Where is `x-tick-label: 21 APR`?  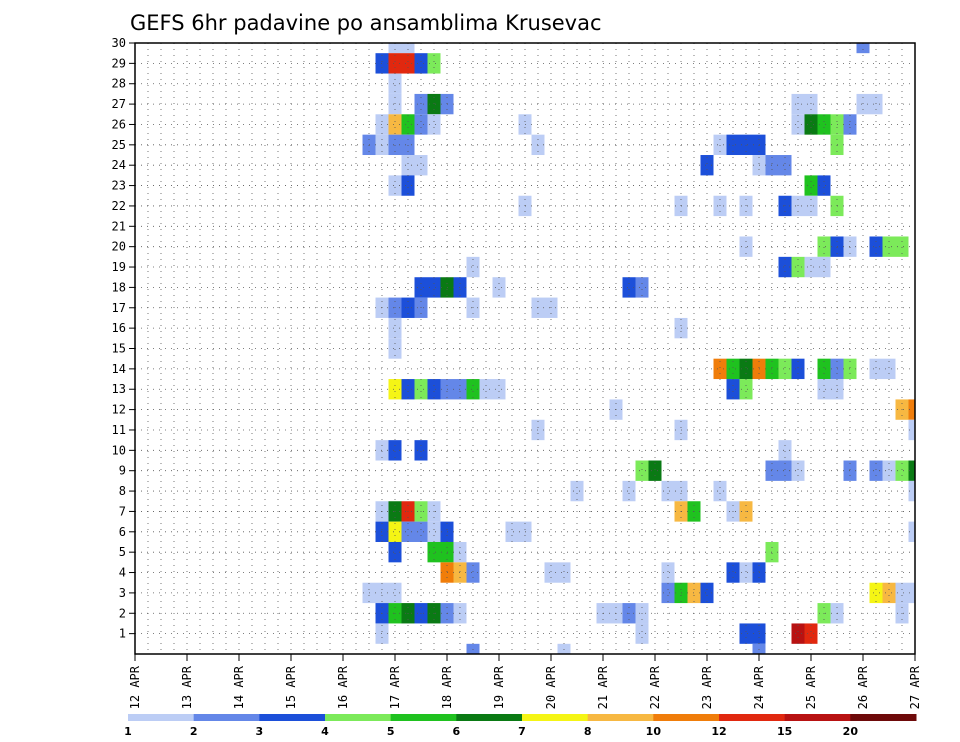 x-tick-label: 21 APR is located at coordinates (603, 687).